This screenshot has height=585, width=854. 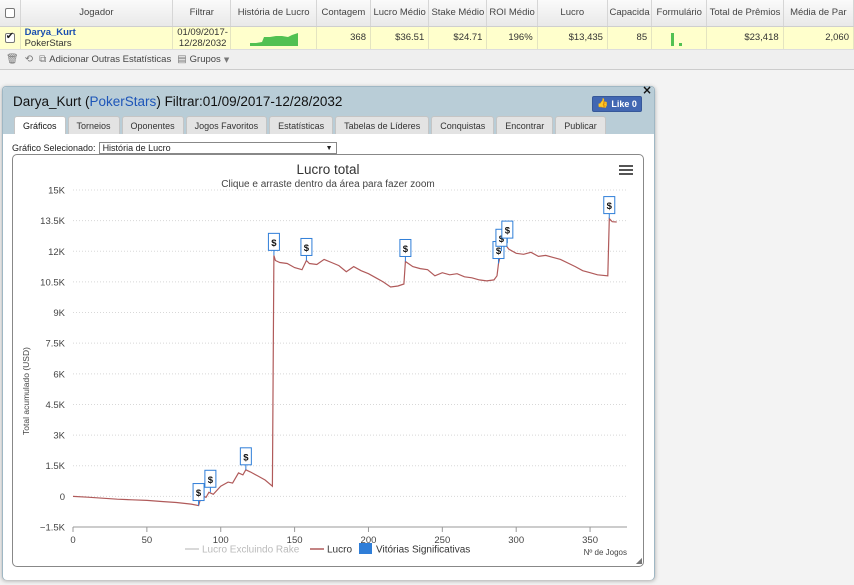 I want to click on profit-history-cell, so click(x=273, y=37).